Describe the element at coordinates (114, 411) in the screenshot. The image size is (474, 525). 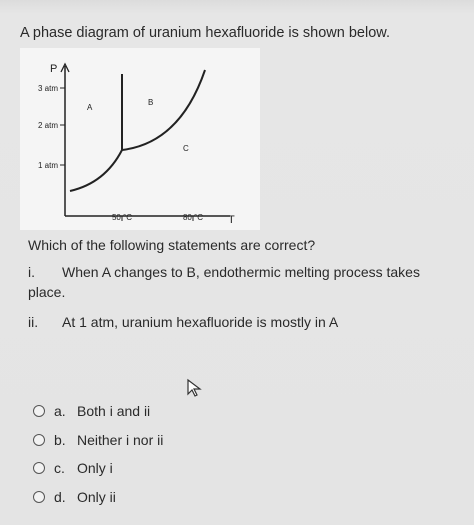
I see `option-text: Both i and ii` at that location.